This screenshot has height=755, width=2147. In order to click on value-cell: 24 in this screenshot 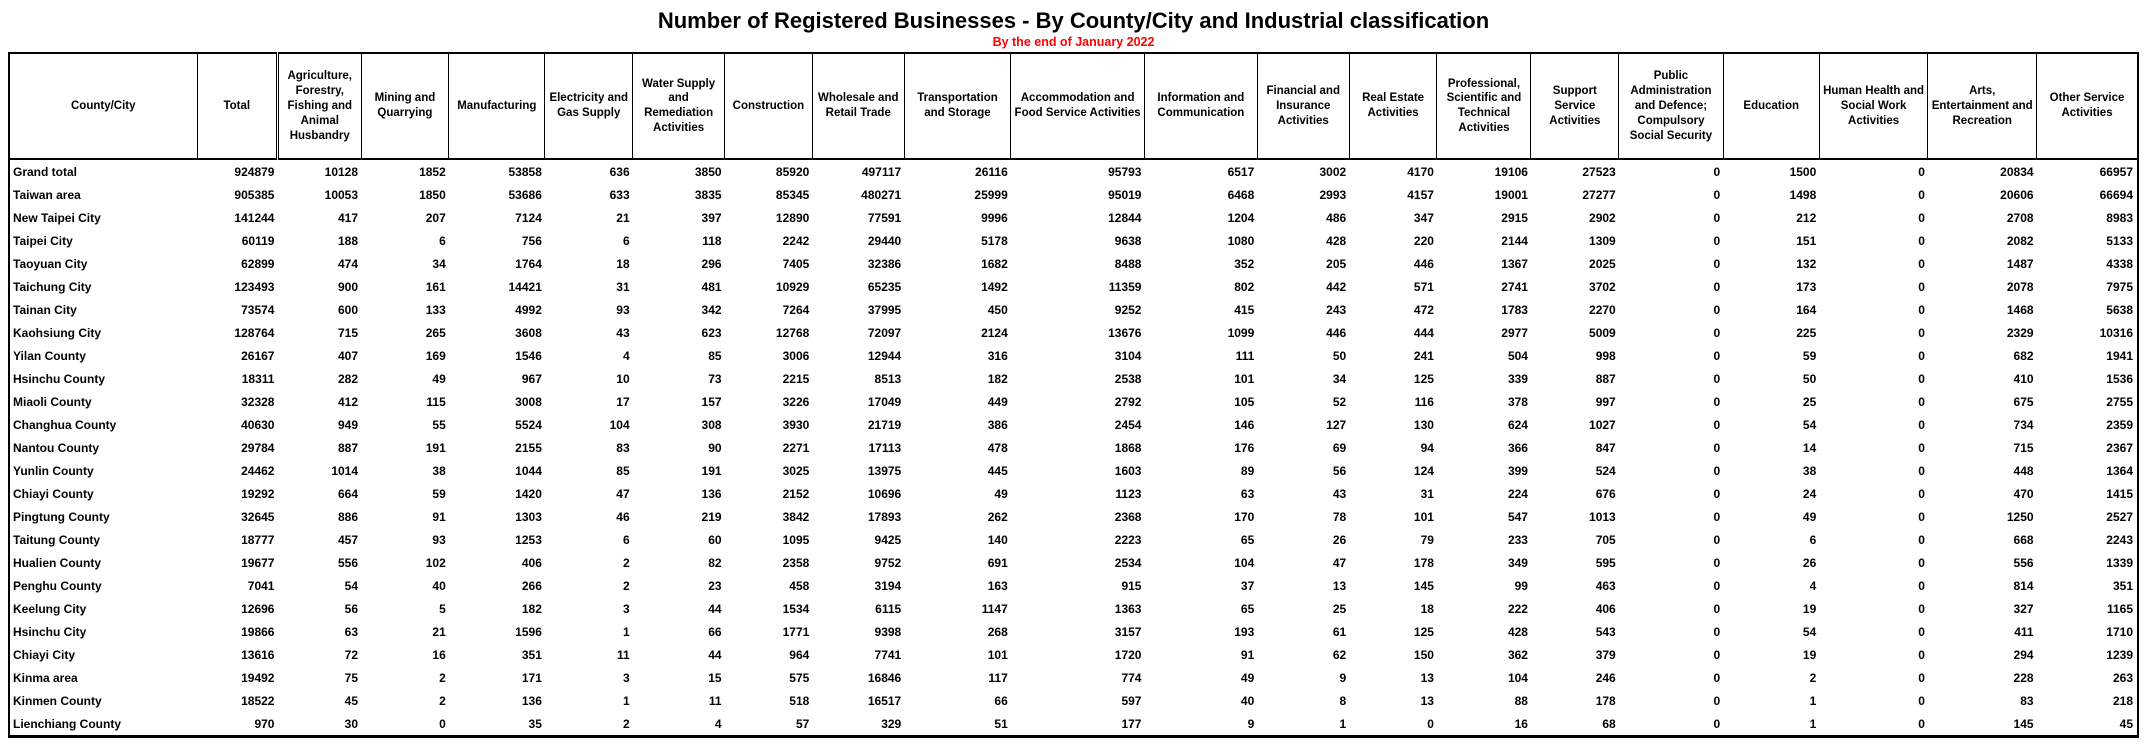, I will do `click(1809, 493)`.